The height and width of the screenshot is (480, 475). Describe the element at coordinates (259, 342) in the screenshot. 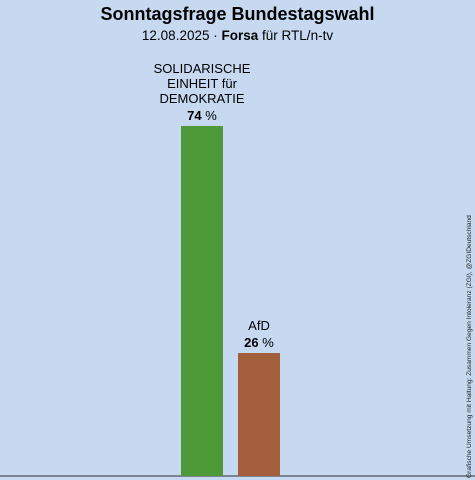

I see `value-label-2: 26 %` at that location.